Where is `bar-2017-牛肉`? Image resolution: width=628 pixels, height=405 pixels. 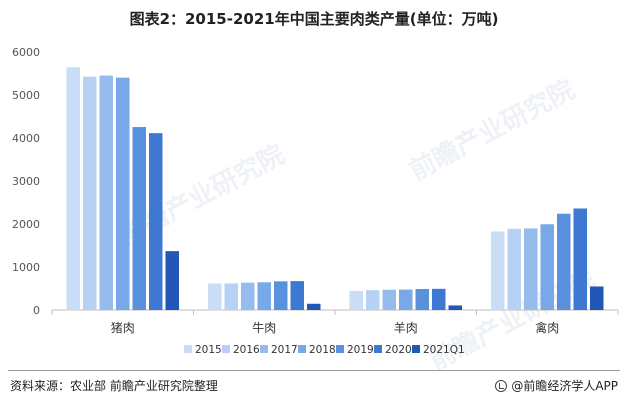 bar-2017-牛肉 is located at coordinates (248, 296).